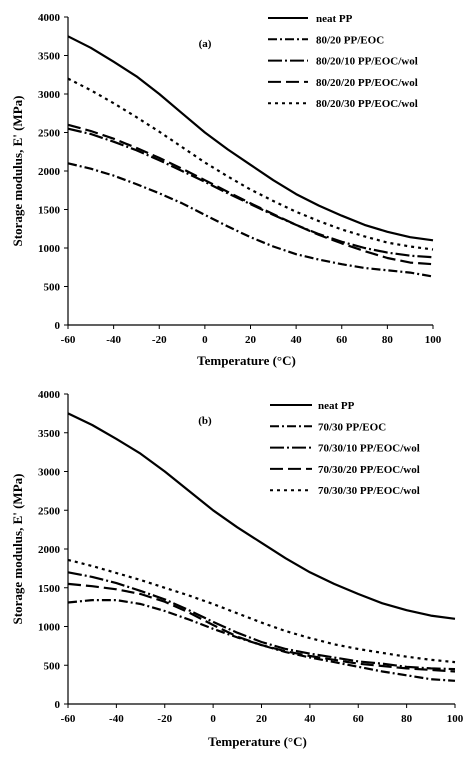 This screenshot has width=474, height=777. I want to click on panel-label: (b), so click(205, 421).